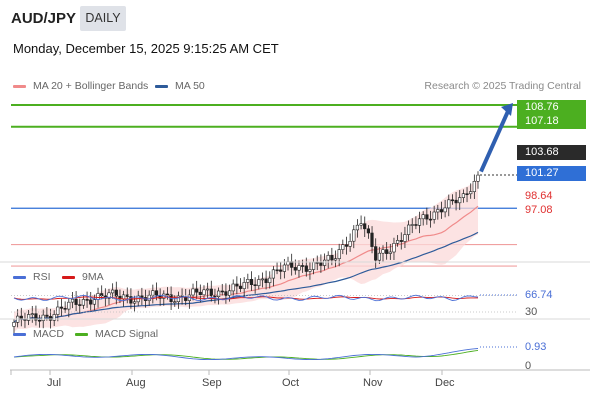  What do you see at coordinates (19, 86) in the screenshot?
I see `bollinger-legend-swatch` at bounding box center [19, 86].